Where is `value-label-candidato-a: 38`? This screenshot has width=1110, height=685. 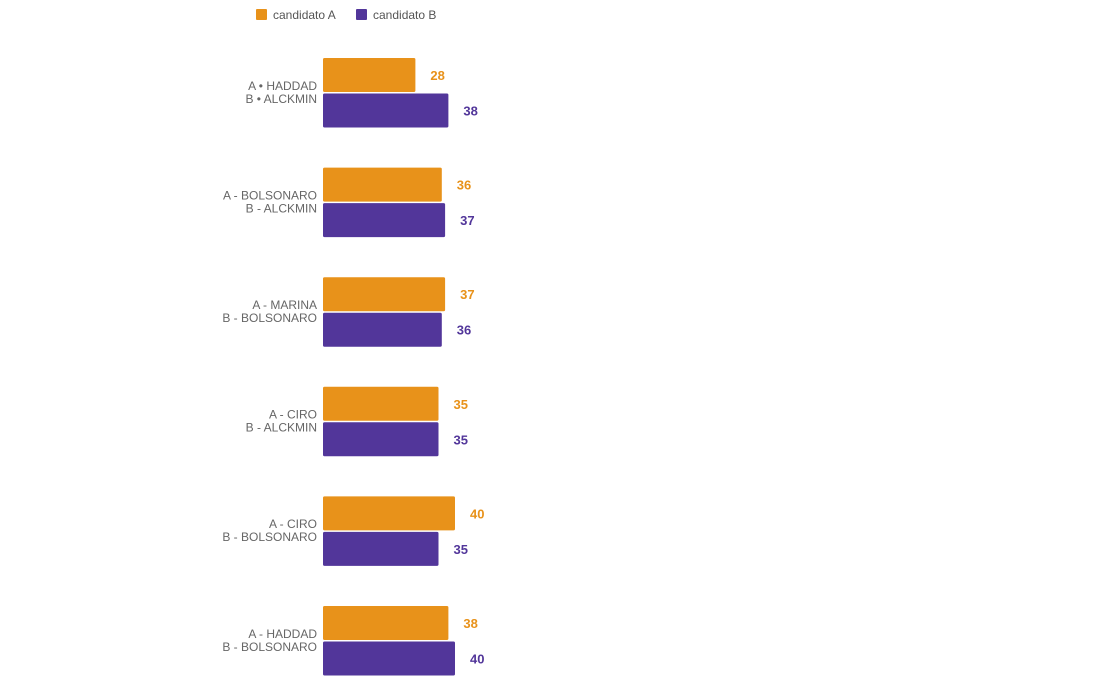
value-label-candidato-a: 38 is located at coordinates (470, 623).